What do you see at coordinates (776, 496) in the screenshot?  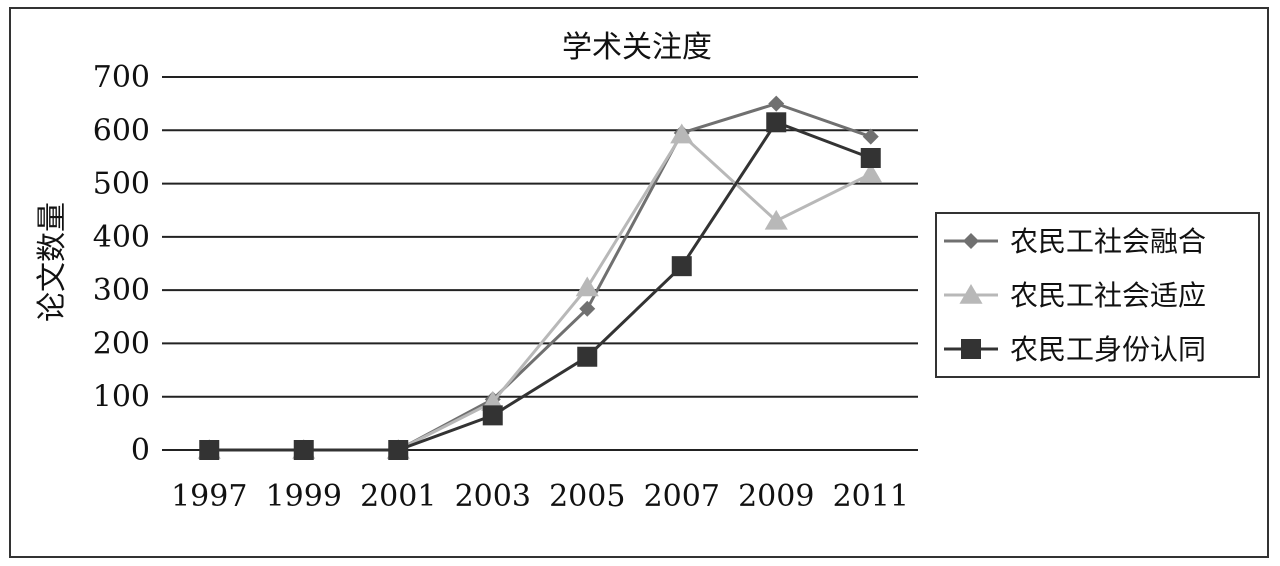 I see `x-tick-label: 2009` at bounding box center [776, 496].